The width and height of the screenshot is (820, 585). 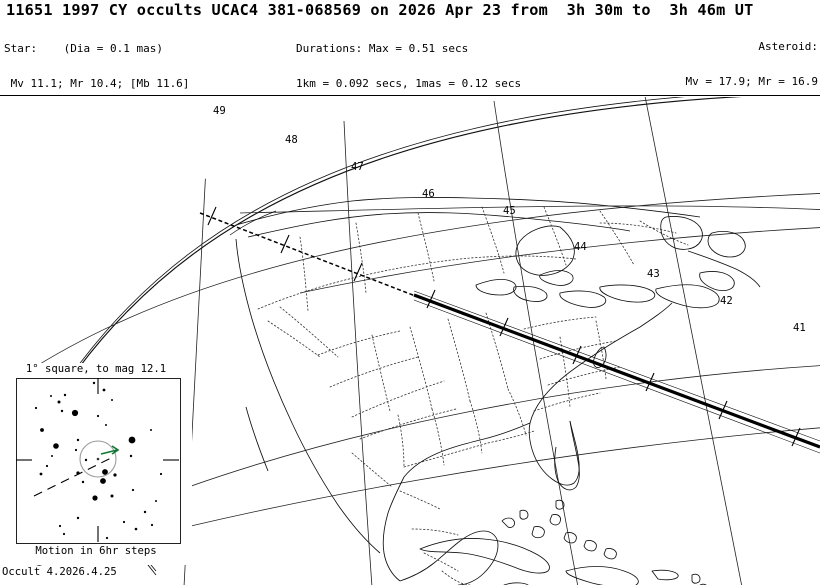 I want to click on asteroid-heading: Asteroid:, so click(x=788, y=47).